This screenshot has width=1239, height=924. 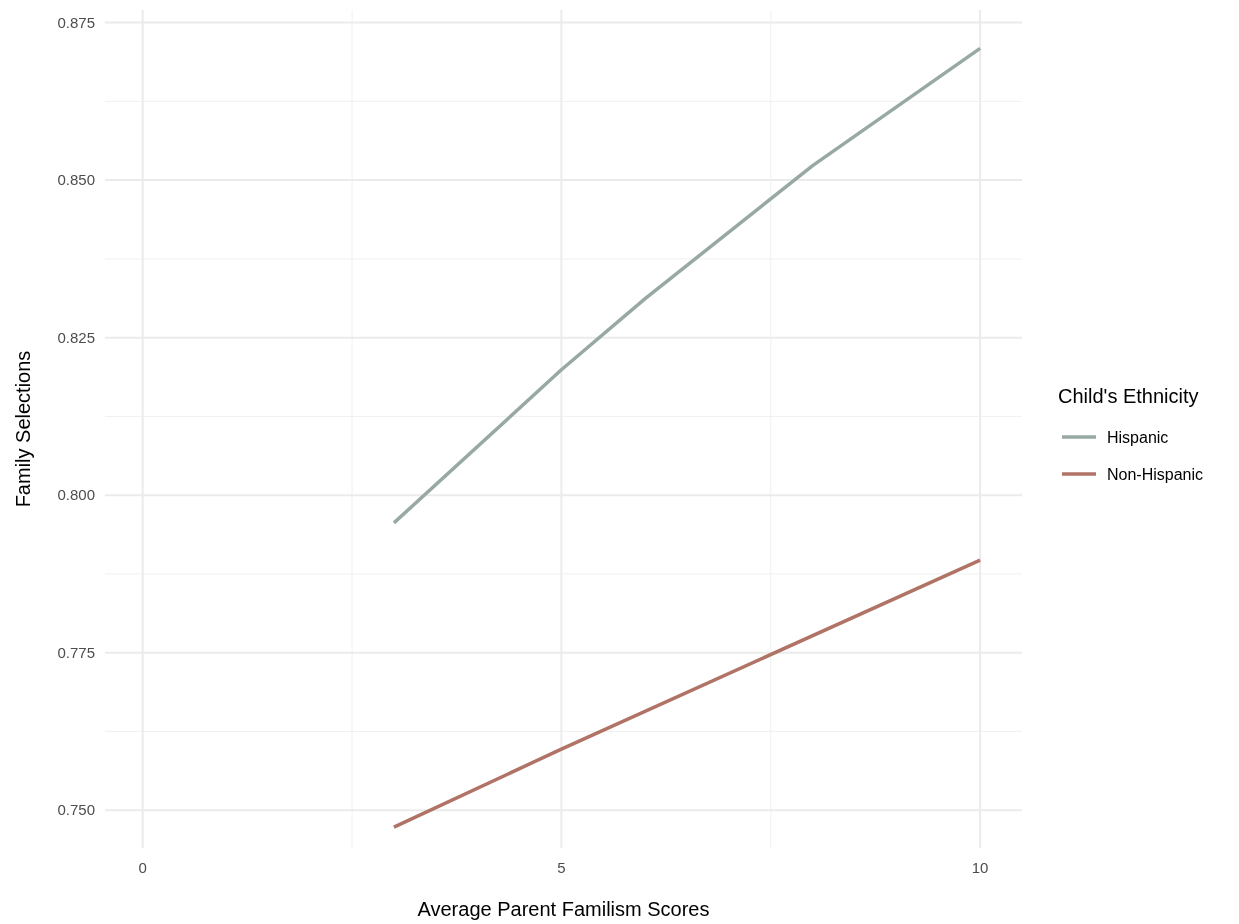 I want to click on y-tick-label: 0.825, so click(x=76, y=337).